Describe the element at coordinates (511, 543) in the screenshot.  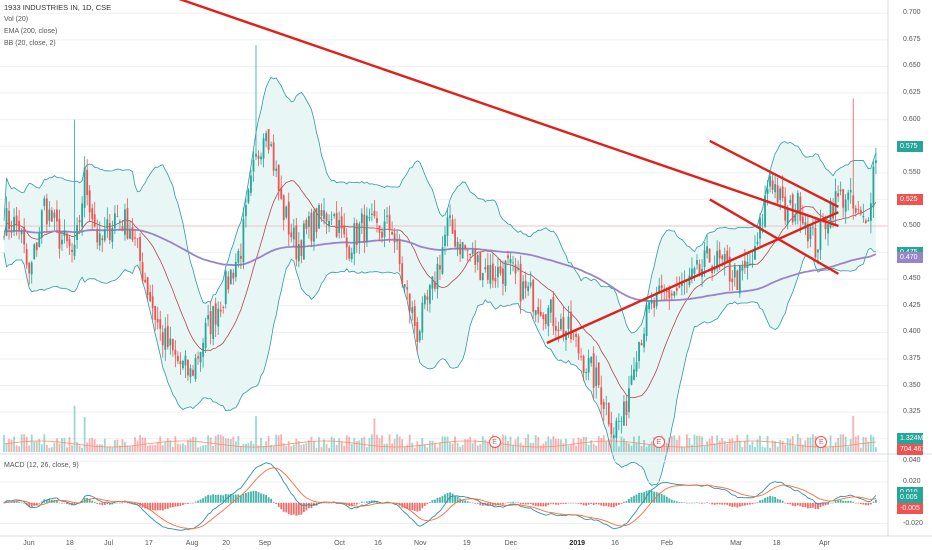
I see `time-tick-label: Dec` at that location.